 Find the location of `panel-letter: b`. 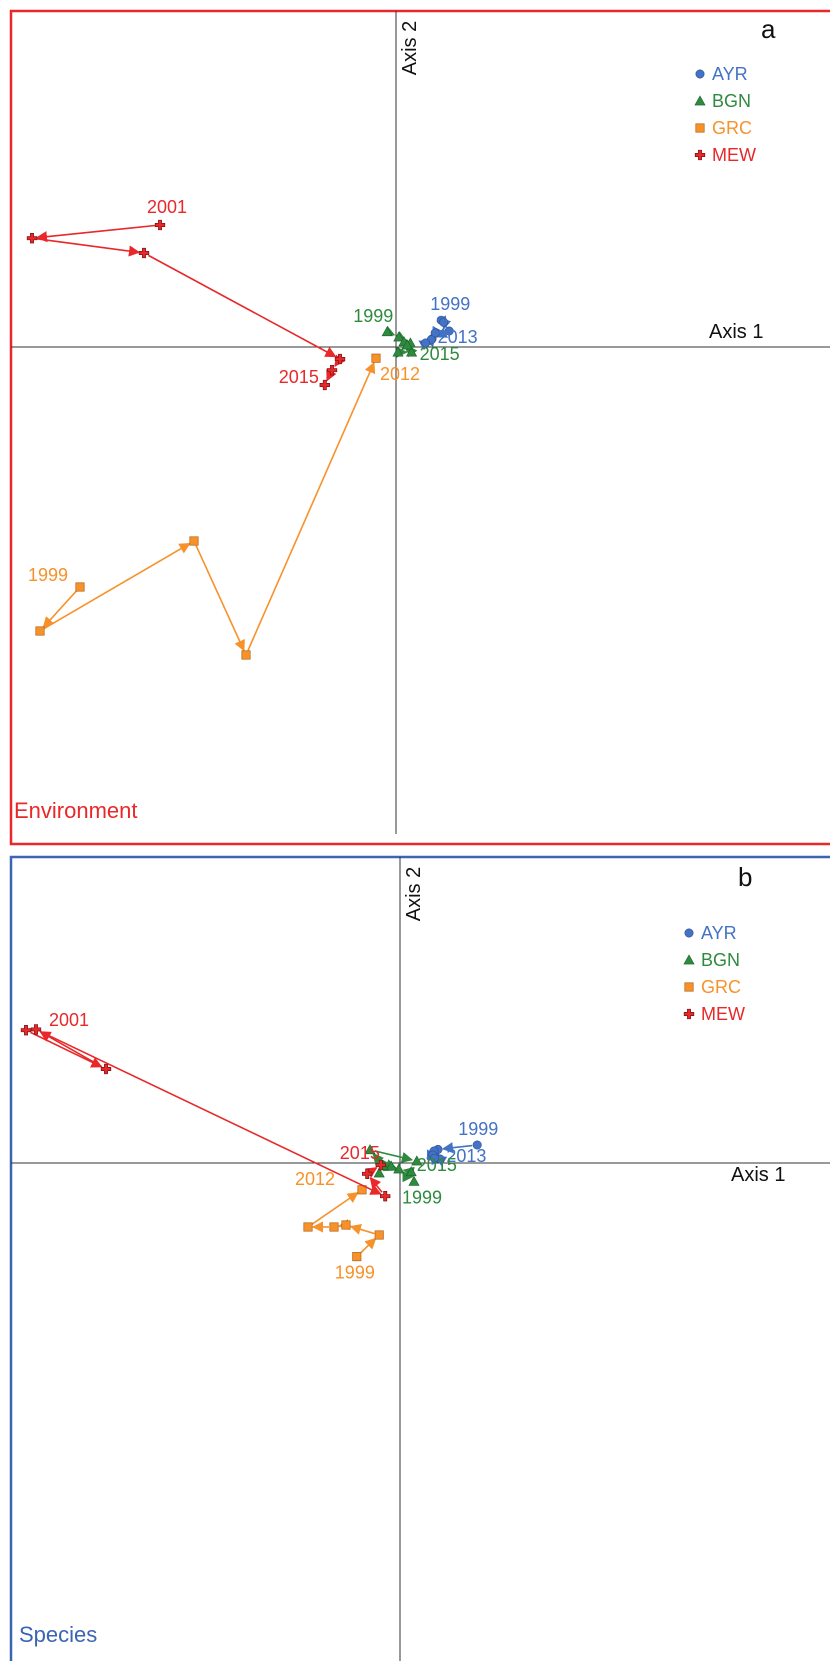

panel-letter: b is located at coordinates (745, 877).